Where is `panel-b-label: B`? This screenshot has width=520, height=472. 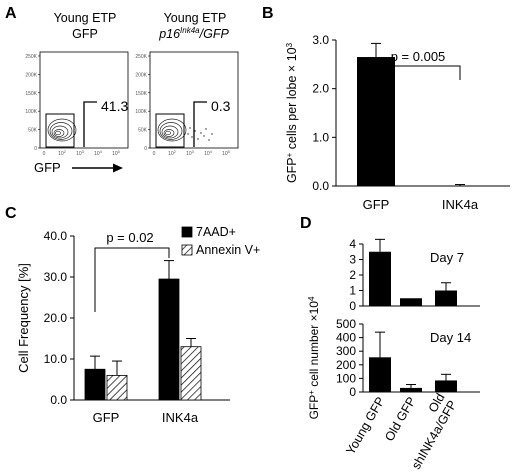
panel-b-label: B is located at coordinates (268, 13).